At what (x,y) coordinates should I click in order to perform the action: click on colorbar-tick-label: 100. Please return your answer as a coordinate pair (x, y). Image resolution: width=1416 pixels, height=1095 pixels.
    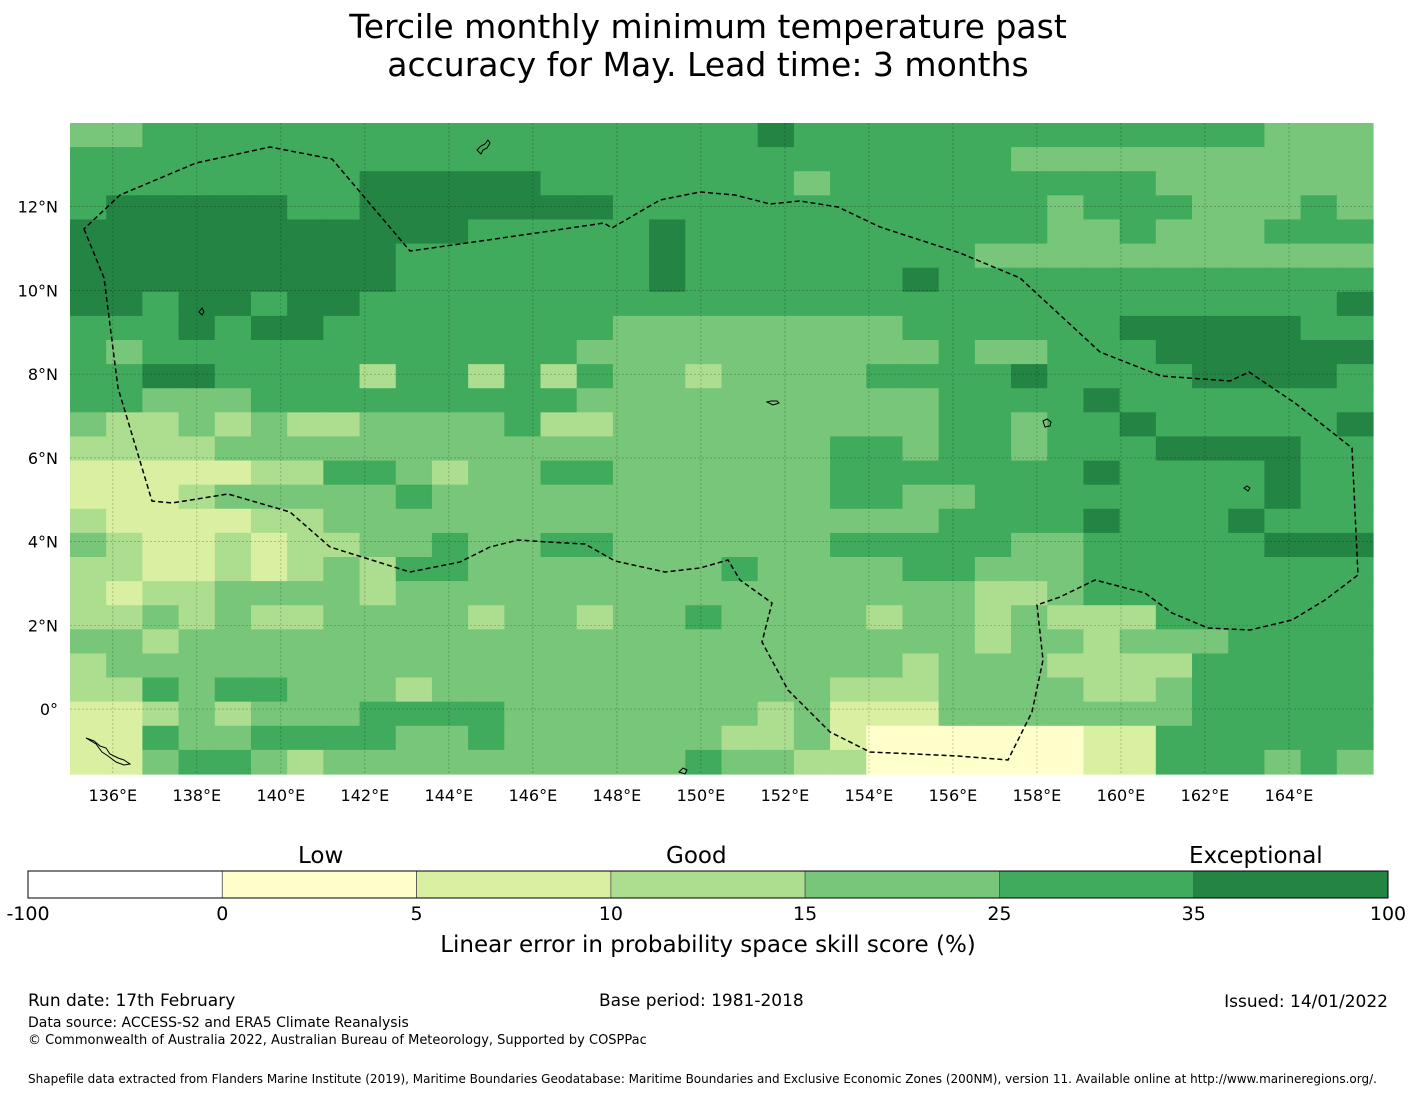
    Looking at the image, I should click on (1388, 914).